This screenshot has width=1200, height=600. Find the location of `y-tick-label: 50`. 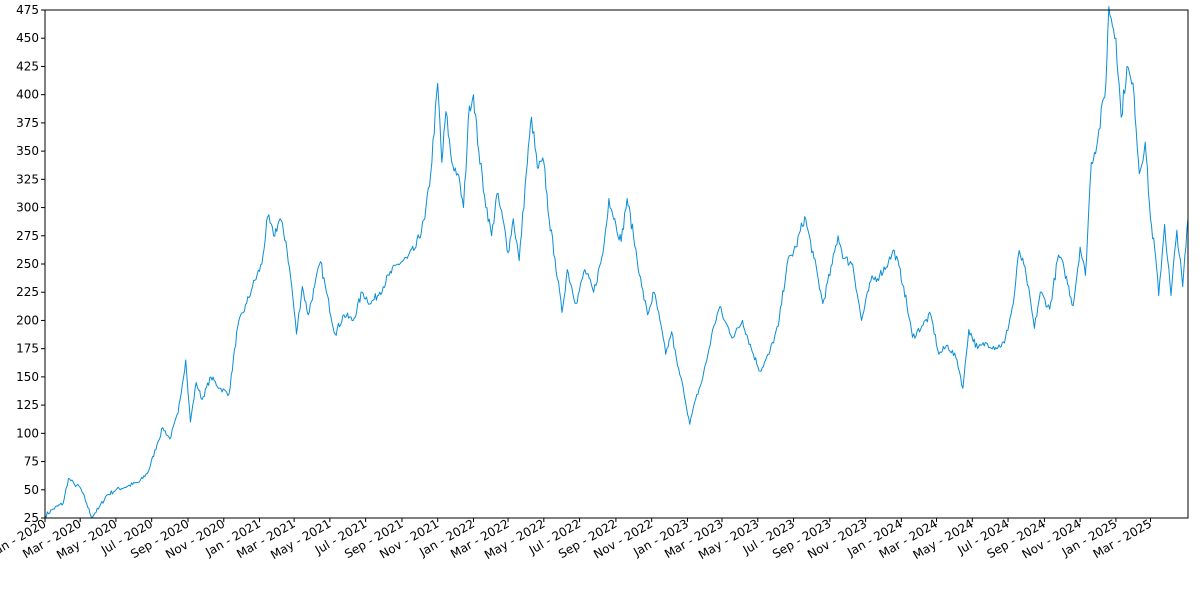

y-tick-label: 50 is located at coordinates (31, 490).